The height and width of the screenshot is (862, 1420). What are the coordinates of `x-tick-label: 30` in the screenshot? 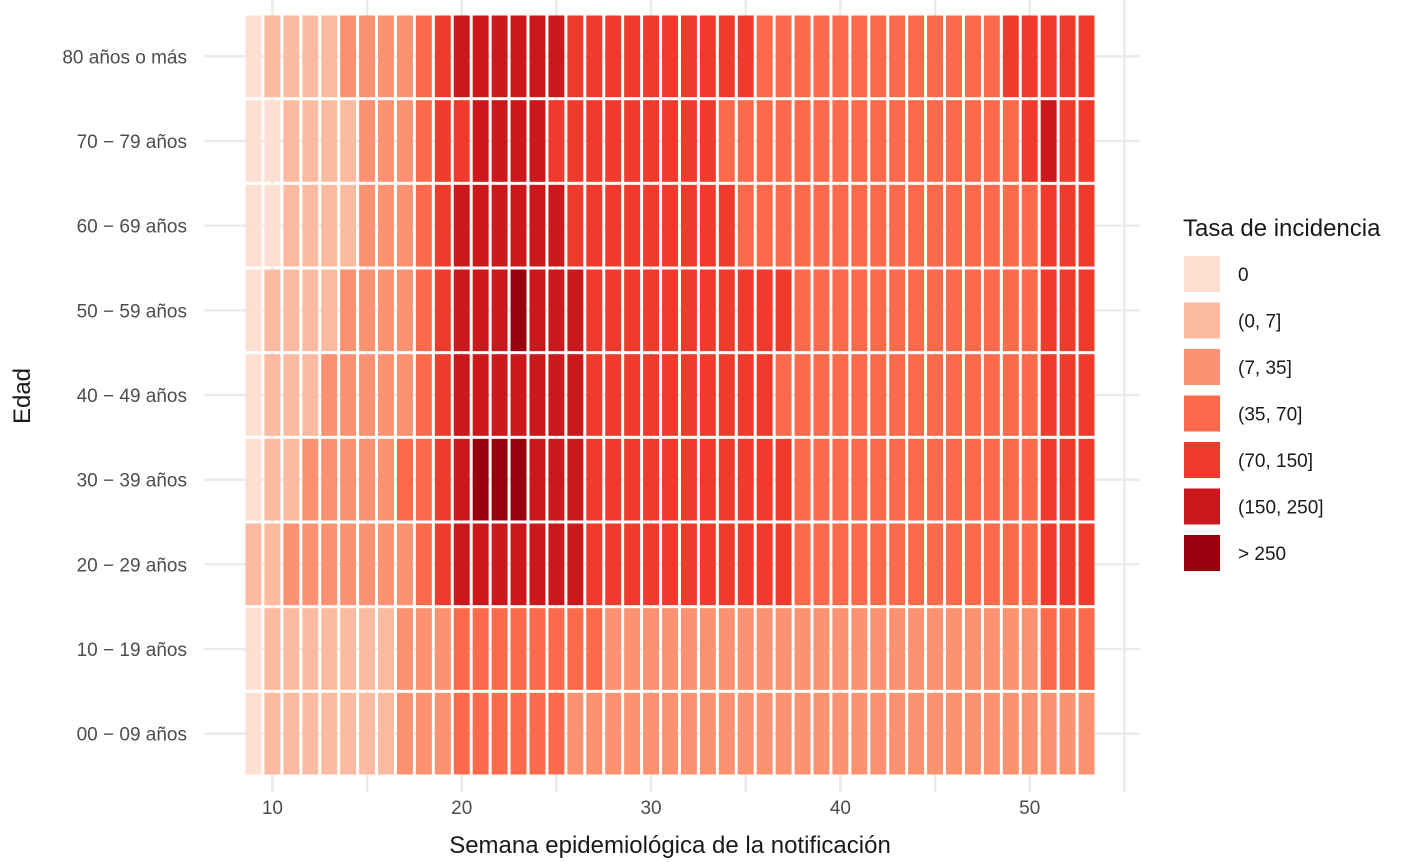 It's located at (650, 808).